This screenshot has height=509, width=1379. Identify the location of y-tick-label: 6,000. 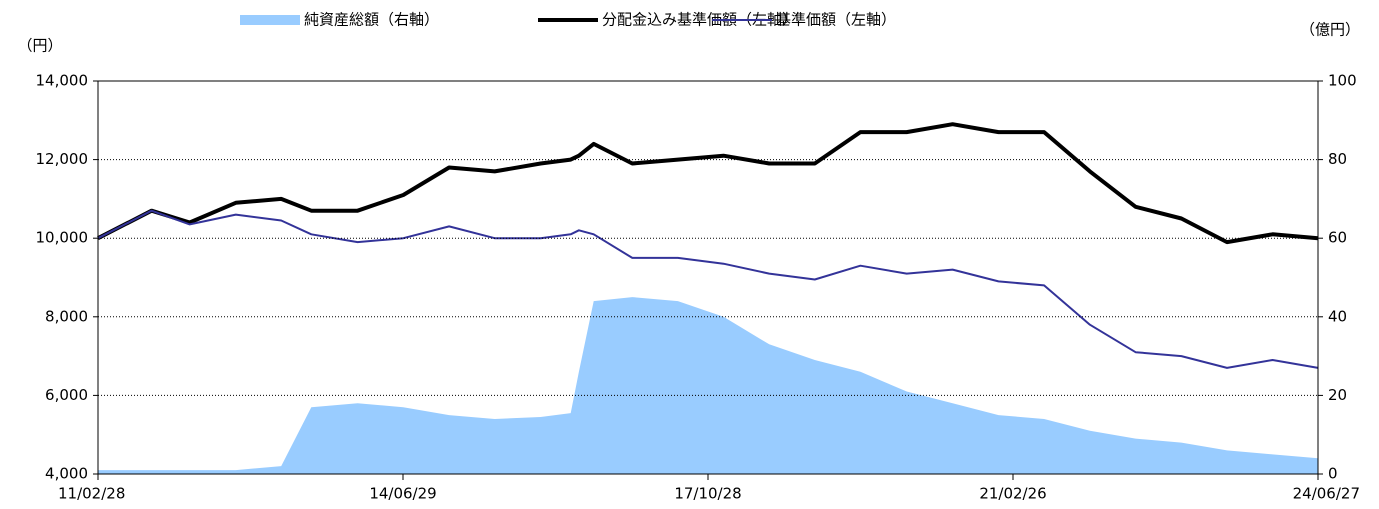
(66, 395).